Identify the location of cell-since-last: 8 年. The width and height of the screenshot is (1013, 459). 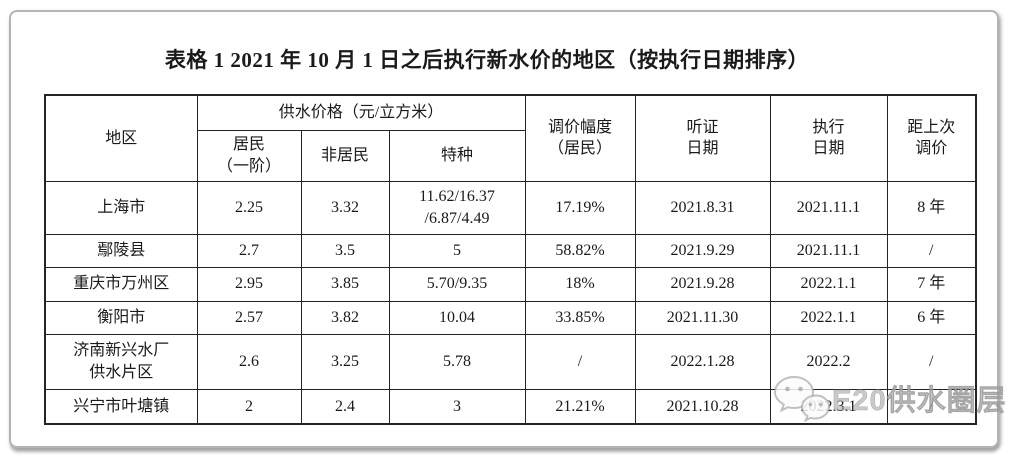
(931, 207).